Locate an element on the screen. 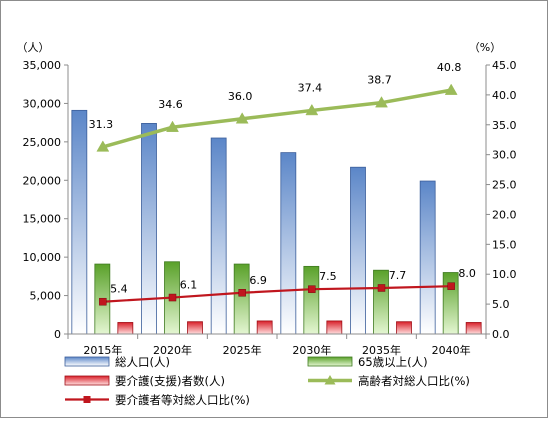 This screenshot has height=422, width=548. right-tick-label: 0.0 is located at coordinates (501, 334).